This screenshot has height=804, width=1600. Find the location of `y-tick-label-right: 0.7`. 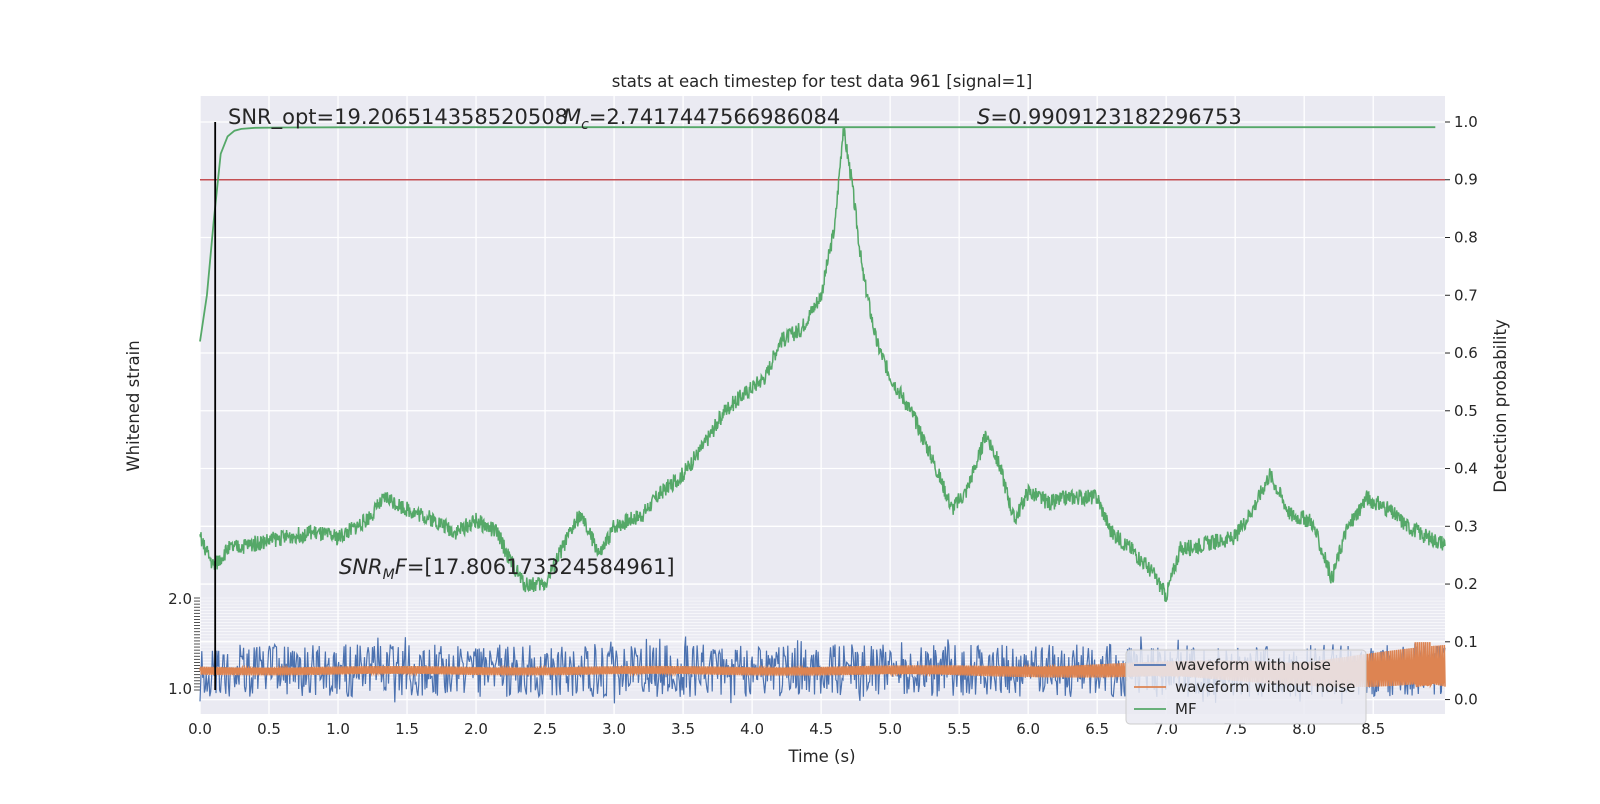

y-tick-label-right: 0.7 is located at coordinates (1466, 295).